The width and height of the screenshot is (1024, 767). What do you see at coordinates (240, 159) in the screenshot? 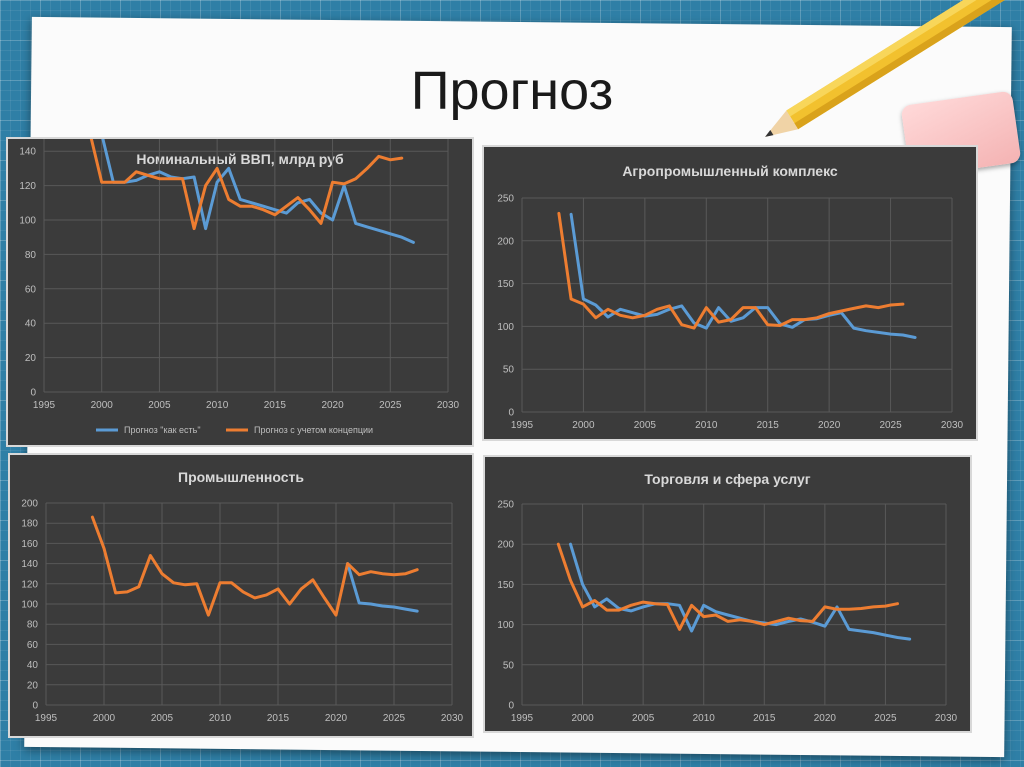
I see `chart-title: Номинальный ВВП, млрд руб` at bounding box center [240, 159].